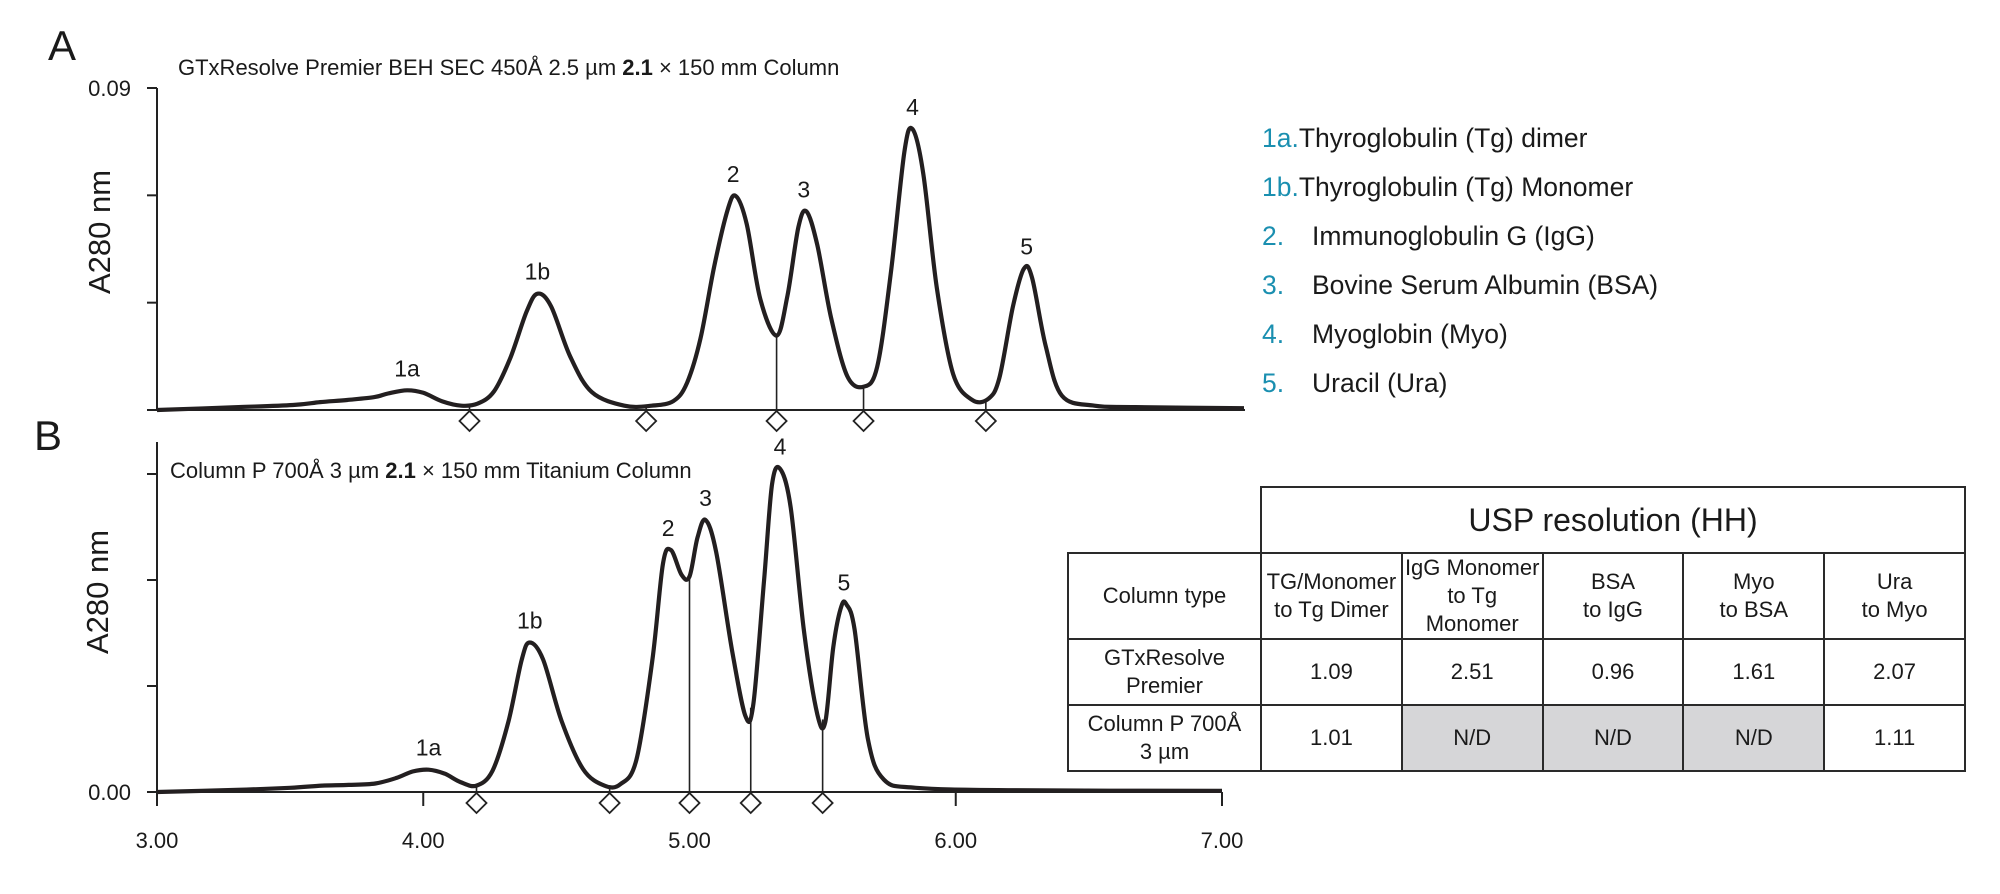 This screenshot has height=894, width=2000. What do you see at coordinates (1273, 383) in the screenshot?
I see `legend-key: 5.` at bounding box center [1273, 383].